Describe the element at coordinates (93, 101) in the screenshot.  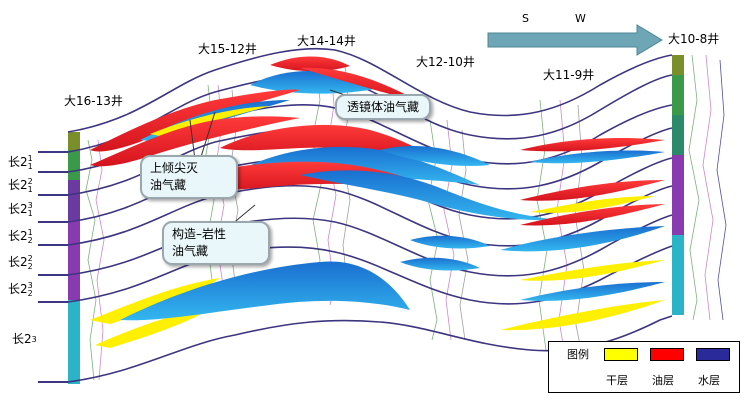
I see `well-label-1613: 大16-13井` at that location.